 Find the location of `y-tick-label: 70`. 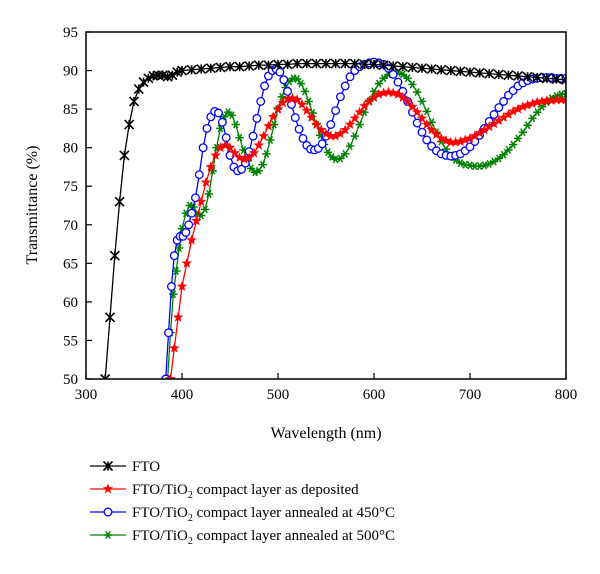

y-tick-label: 70 is located at coordinates (70, 226).